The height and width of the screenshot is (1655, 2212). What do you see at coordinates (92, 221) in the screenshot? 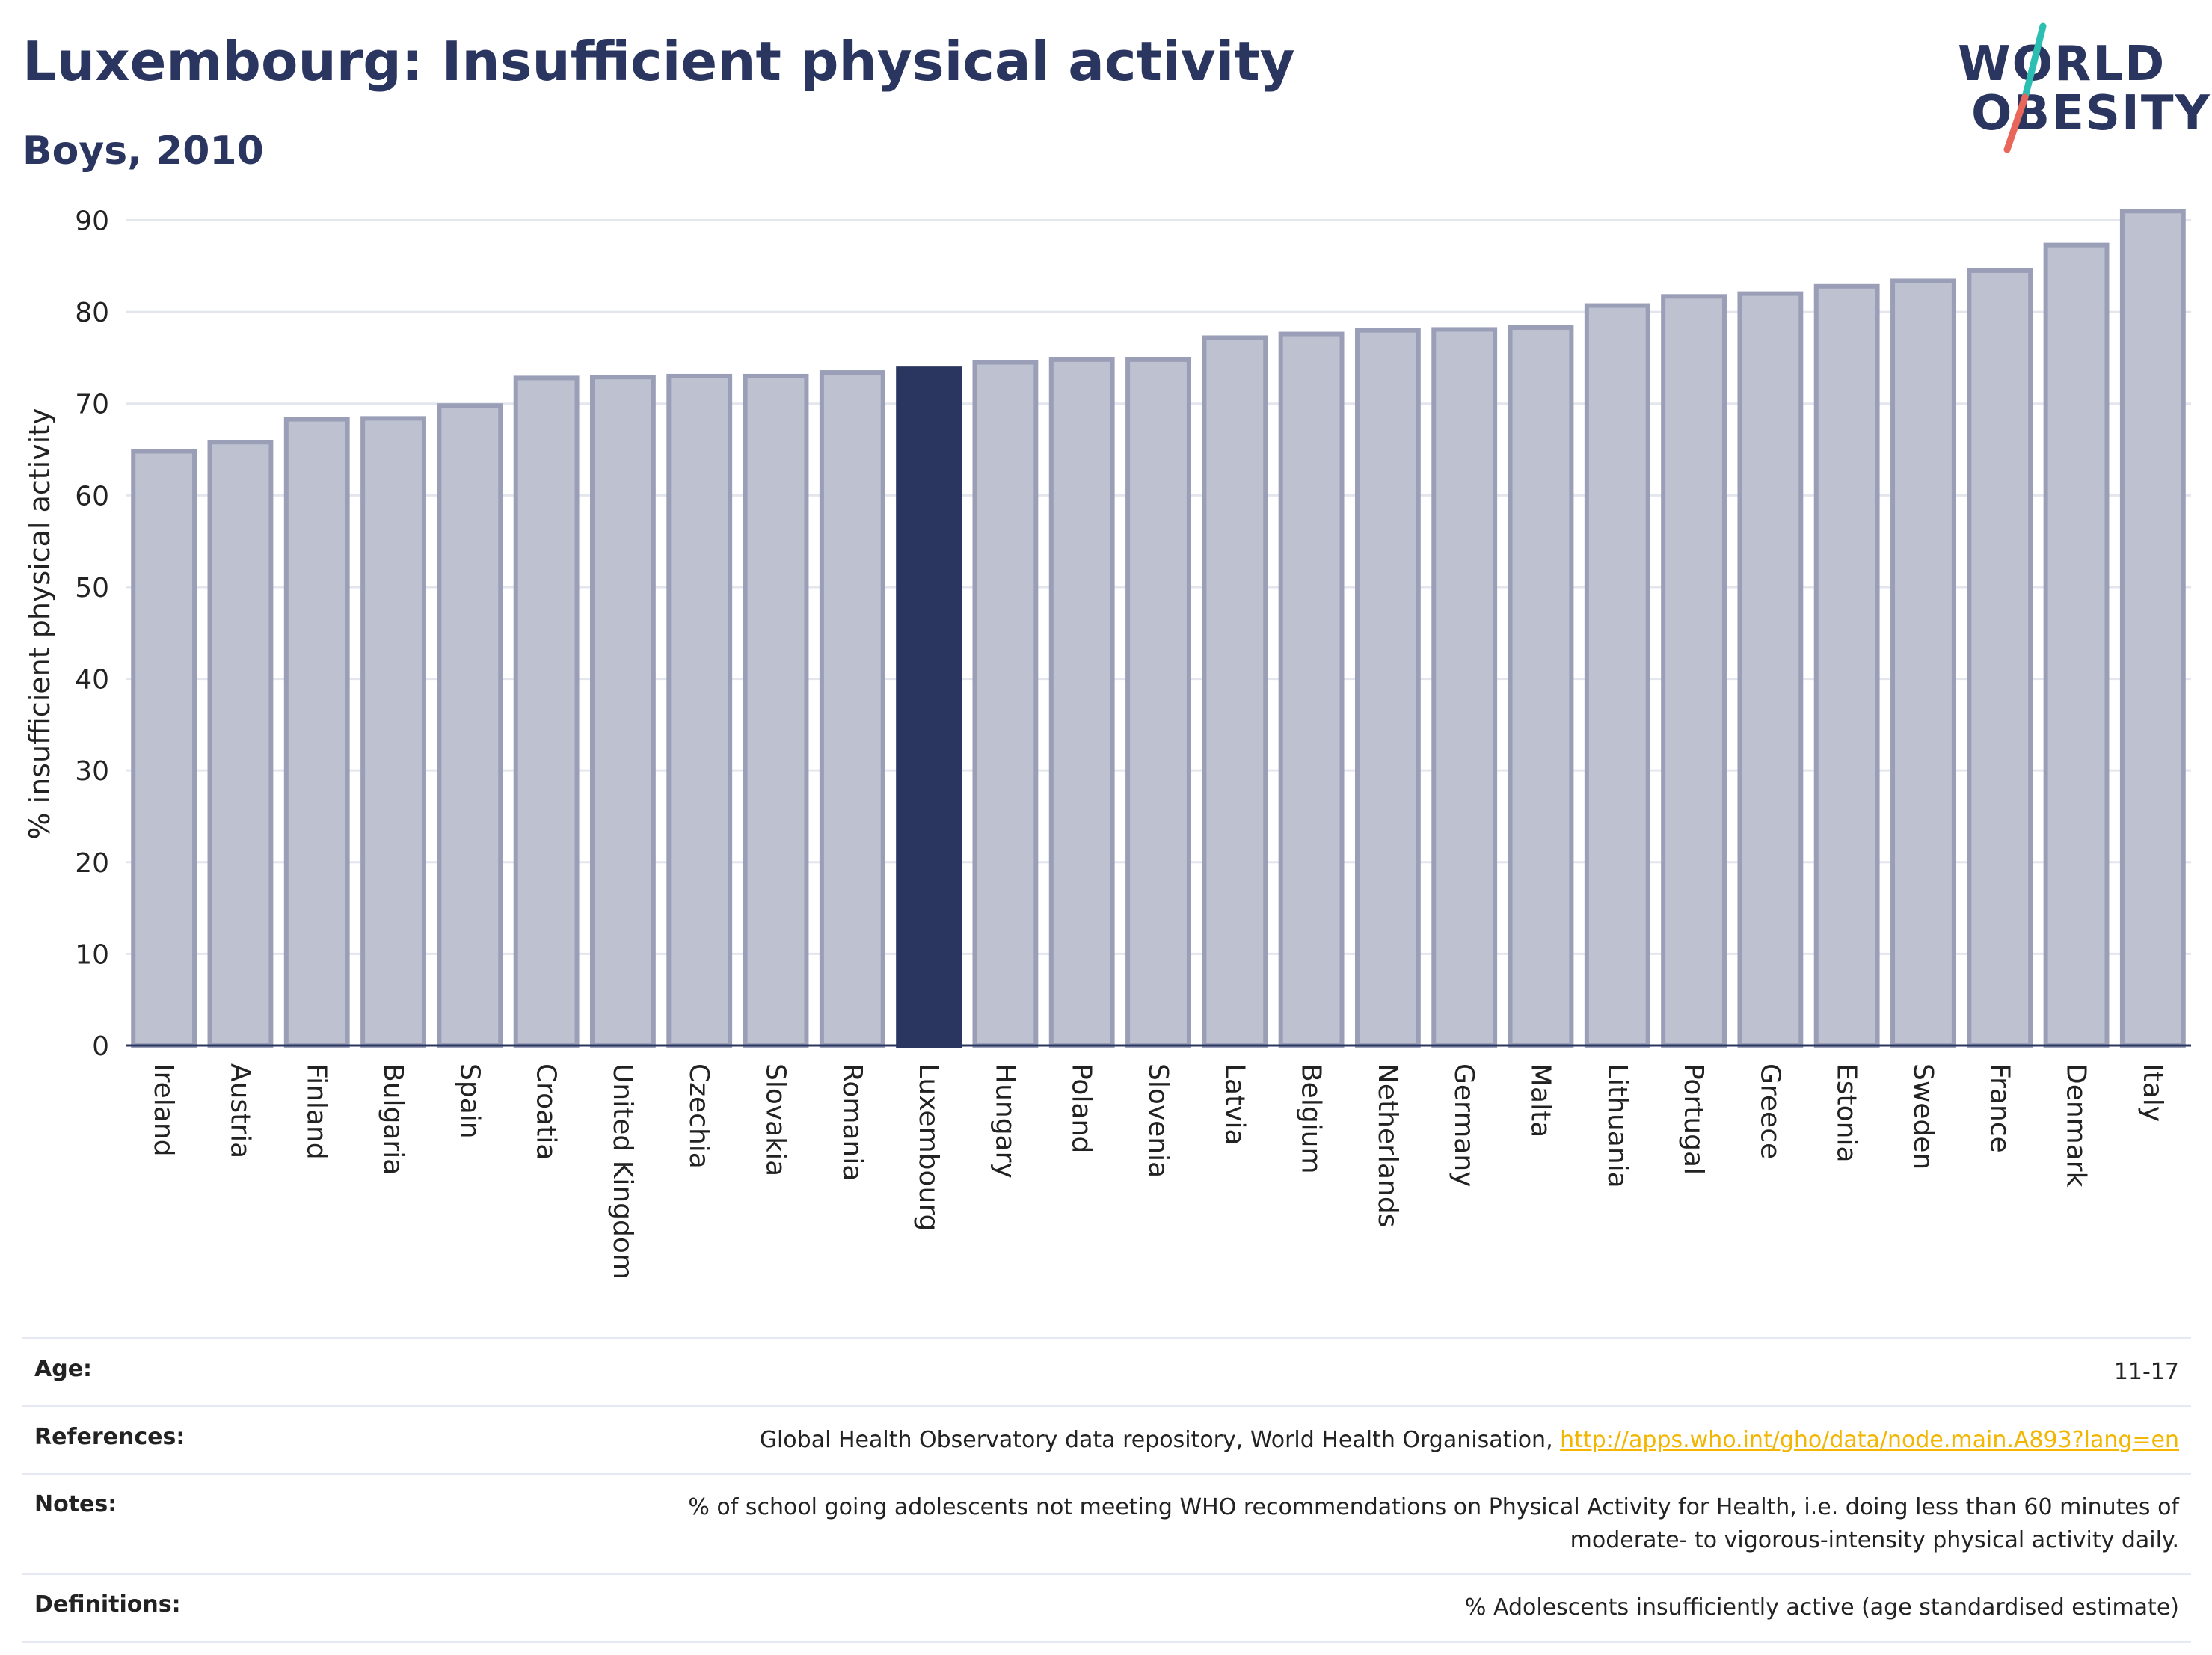
I see `y-tick-label: 90` at bounding box center [92, 221].